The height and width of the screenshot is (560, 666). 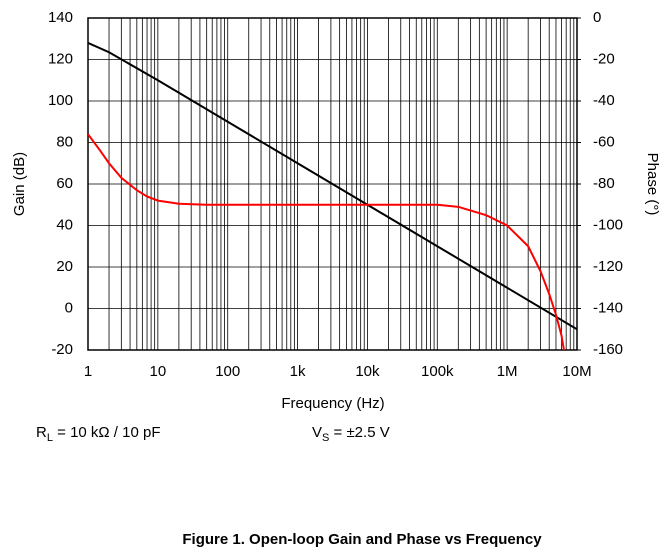 What do you see at coordinates (69, 307) in the screenshot?
I see `y-tick-label: 0` at bounding box center [69, 307].